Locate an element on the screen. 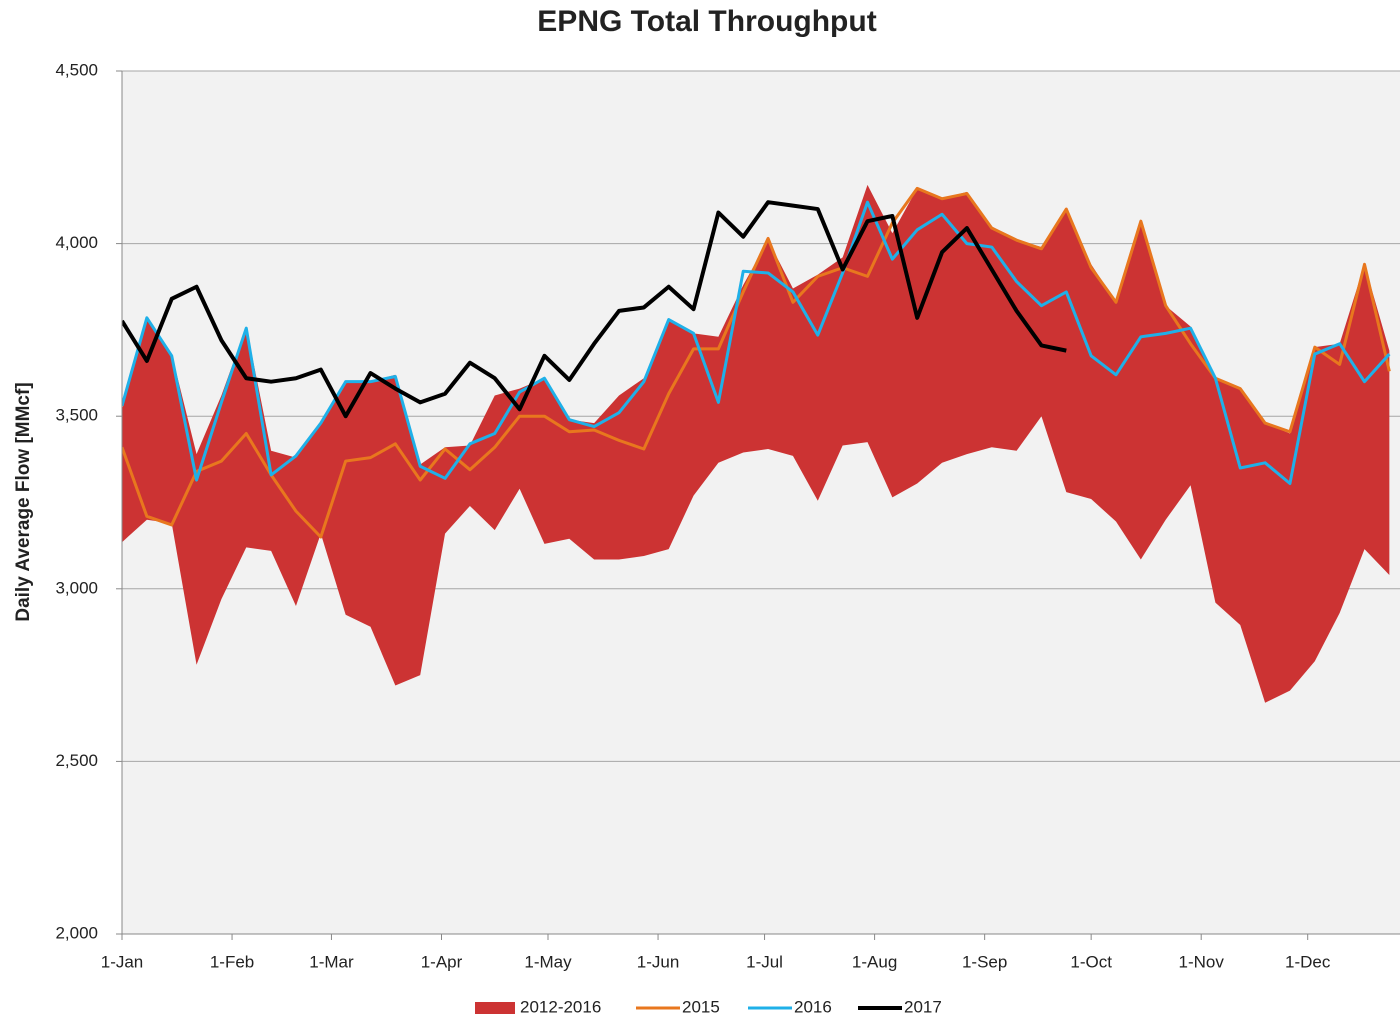  y-axis-title: Daily Average Flow [MMcf] is located at coordinates (23, 501).